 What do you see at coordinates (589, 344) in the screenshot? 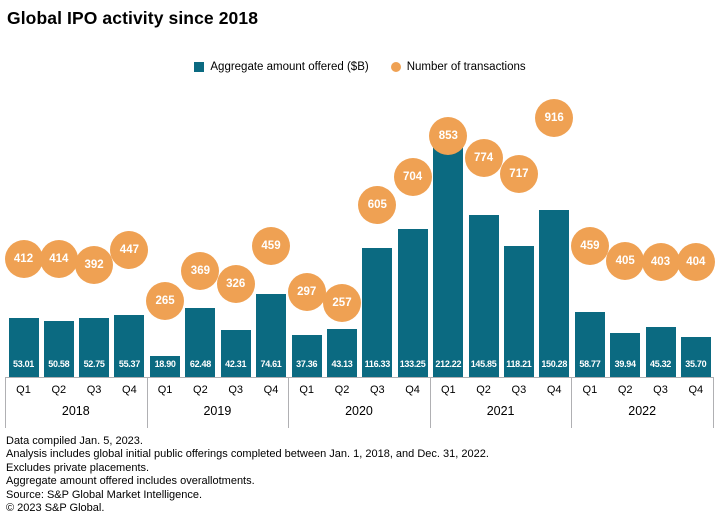
I see `bar: 58.77` at bounding box center [589, 344].